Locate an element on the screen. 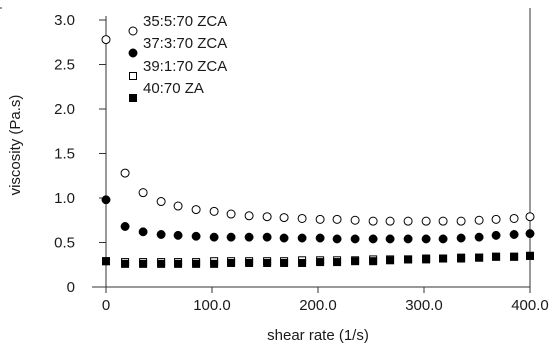  legend-entry: 37:3:70 ZCA is located at coordinates (177, 46).